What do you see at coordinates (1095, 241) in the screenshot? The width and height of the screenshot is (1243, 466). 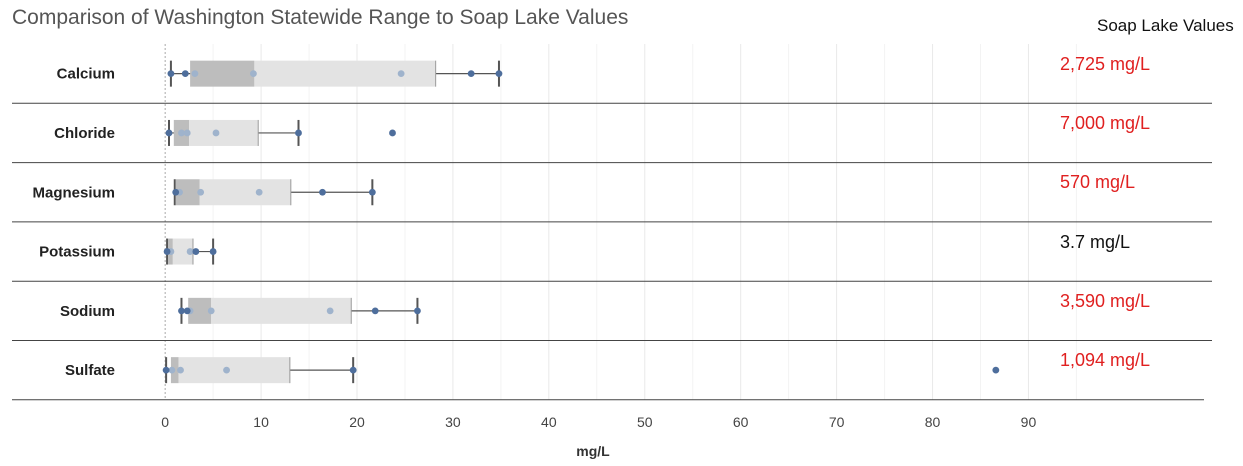 I see `soap-lake-value-potassium: 3.7 mg/L` at bounding box center [1095, 241].